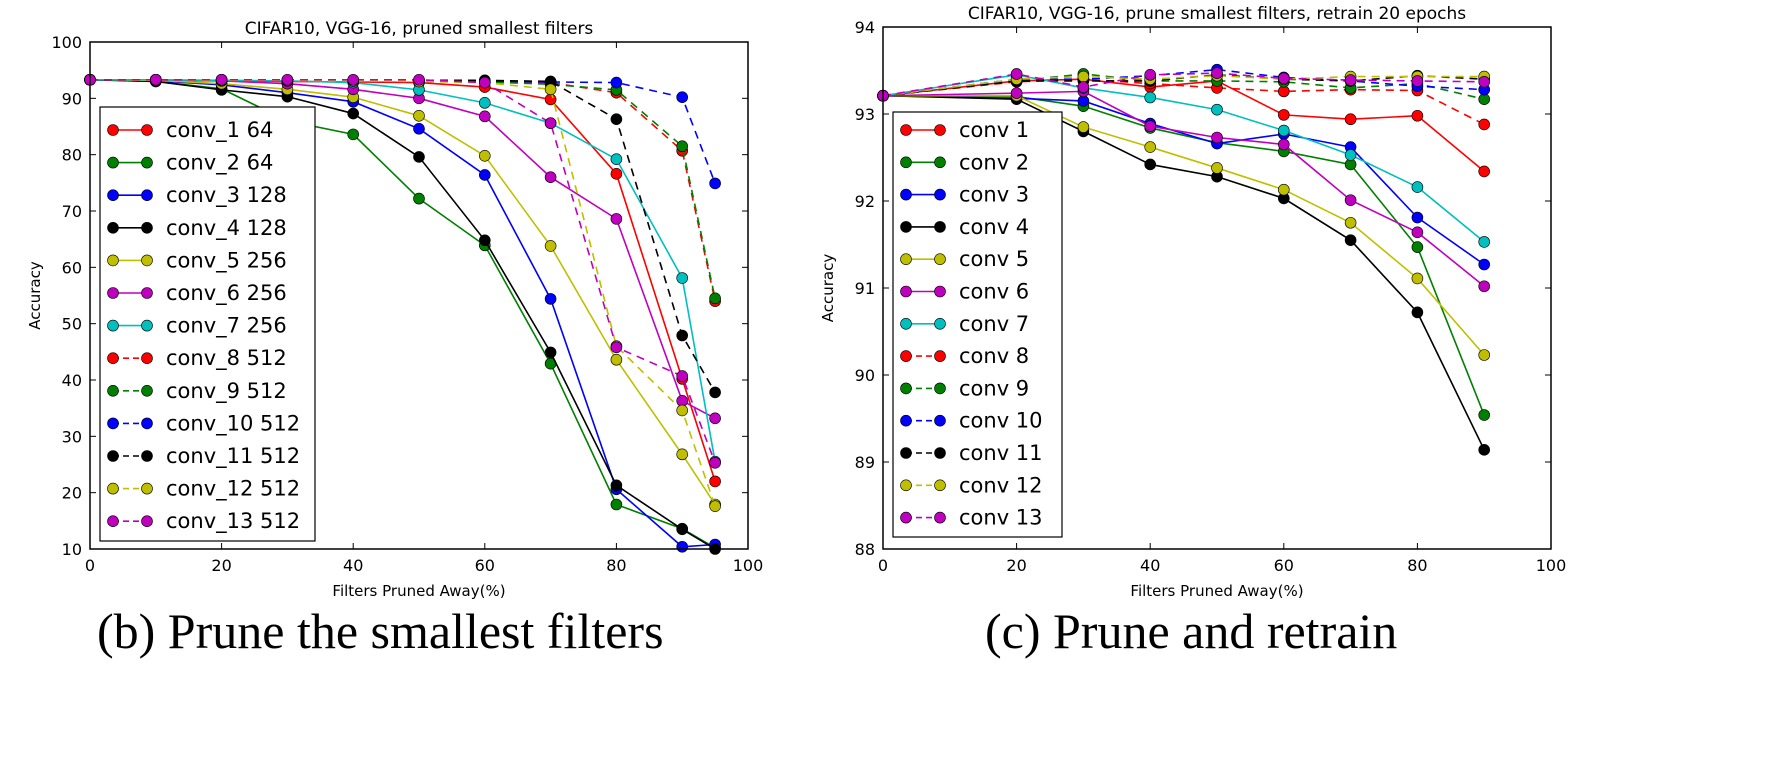 The height and width of the screenshot is (765, 1789). I want to click on legend-label: conv_6 256, so click(226, 293).